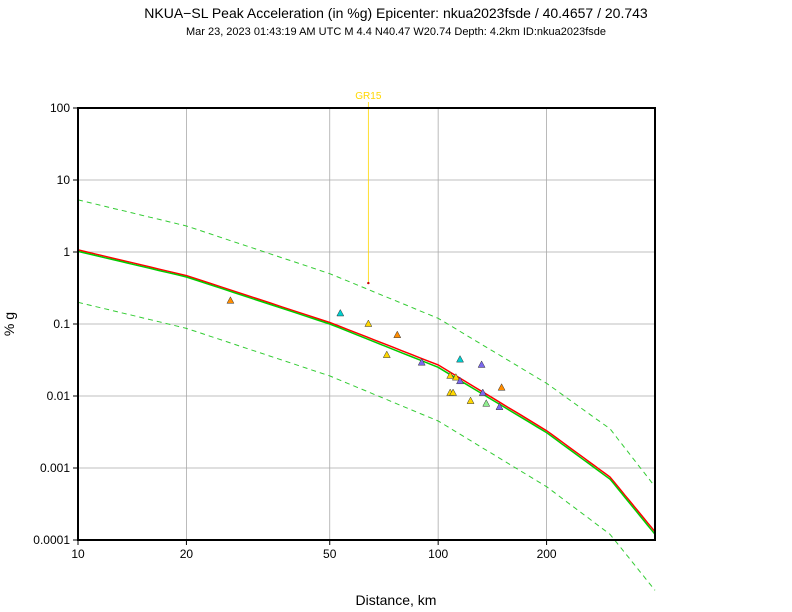 This screenshot has height=612, width=792. I want to click on y-tick-label: 0.0001, so click(51, 540).